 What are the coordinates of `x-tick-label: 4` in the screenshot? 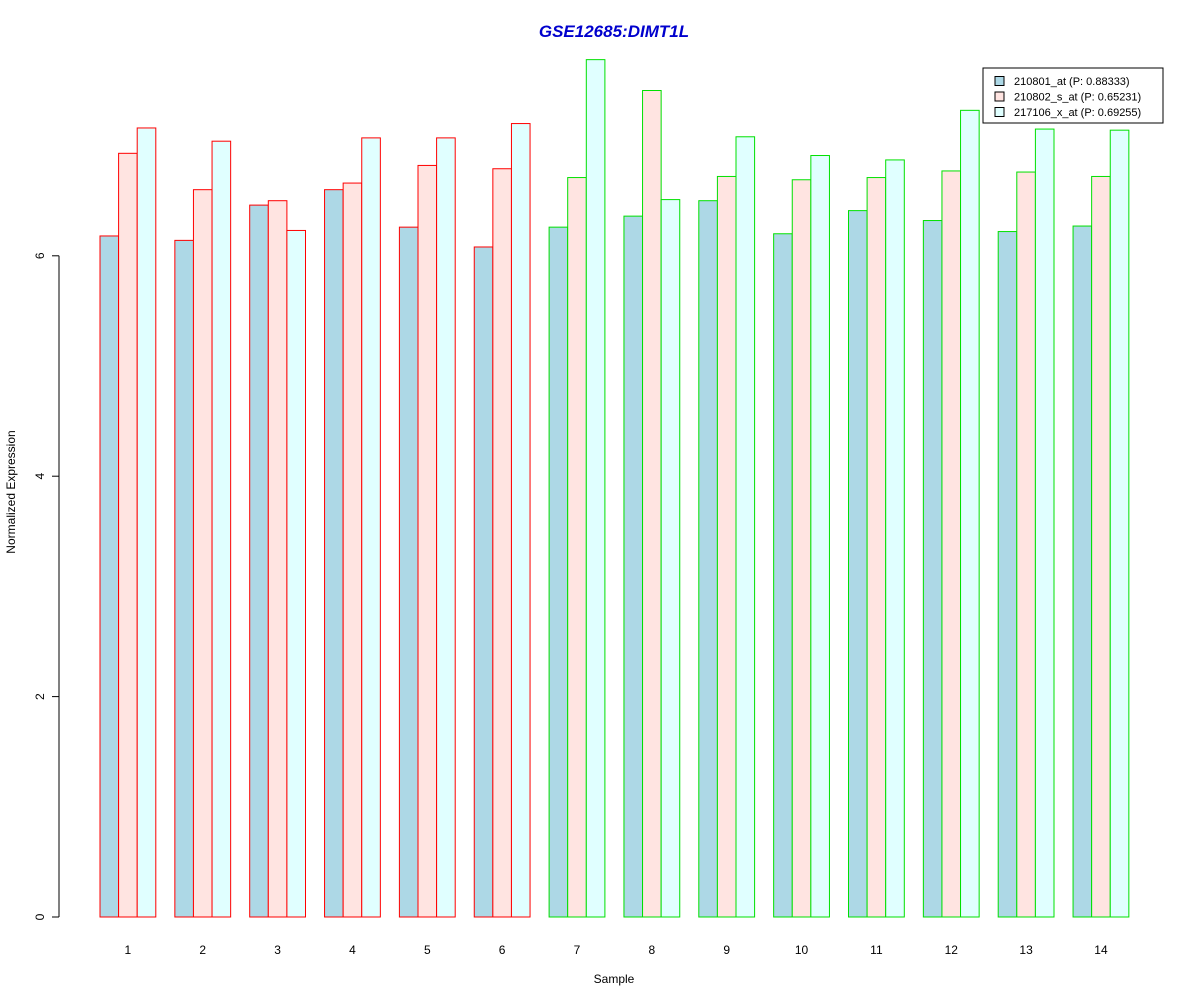 It's located at (352, 950).